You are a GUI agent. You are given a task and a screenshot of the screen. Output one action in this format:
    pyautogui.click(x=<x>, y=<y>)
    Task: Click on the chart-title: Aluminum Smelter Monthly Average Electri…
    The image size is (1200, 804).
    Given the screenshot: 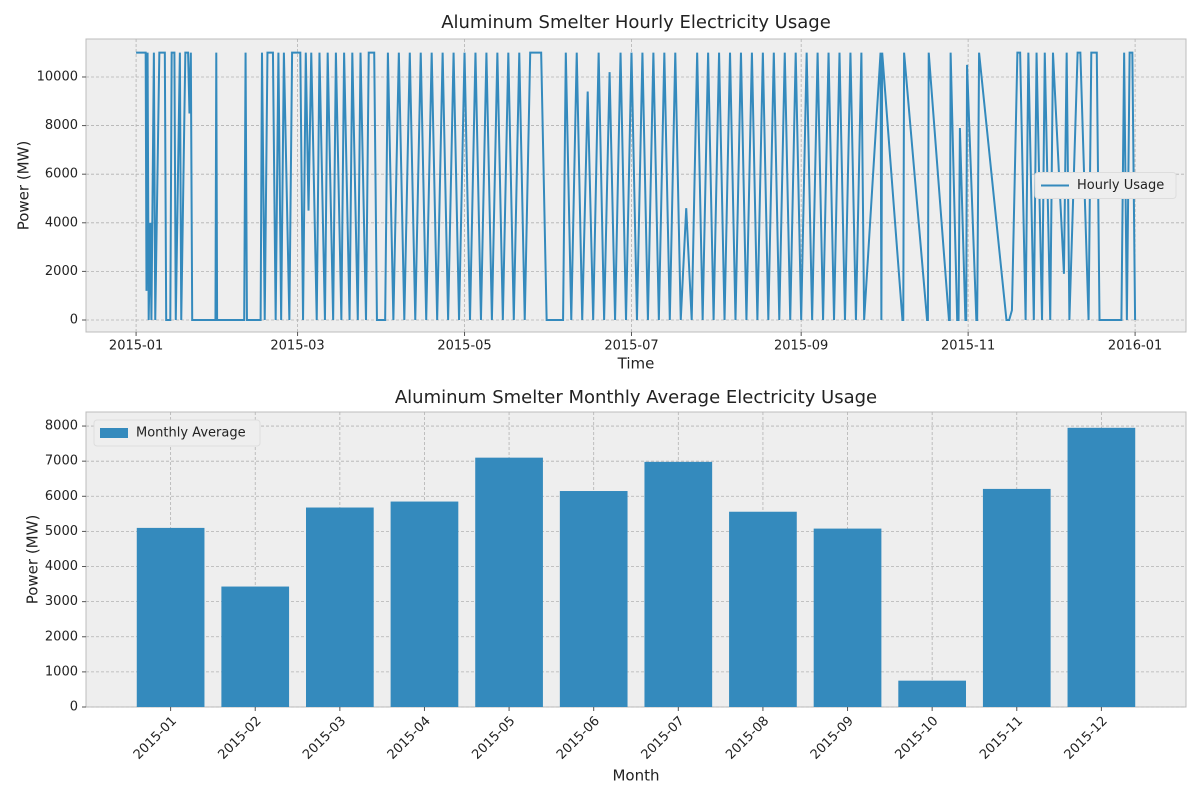 What is the action you would take?
    pyautogui.click(x=636, y=397)
    